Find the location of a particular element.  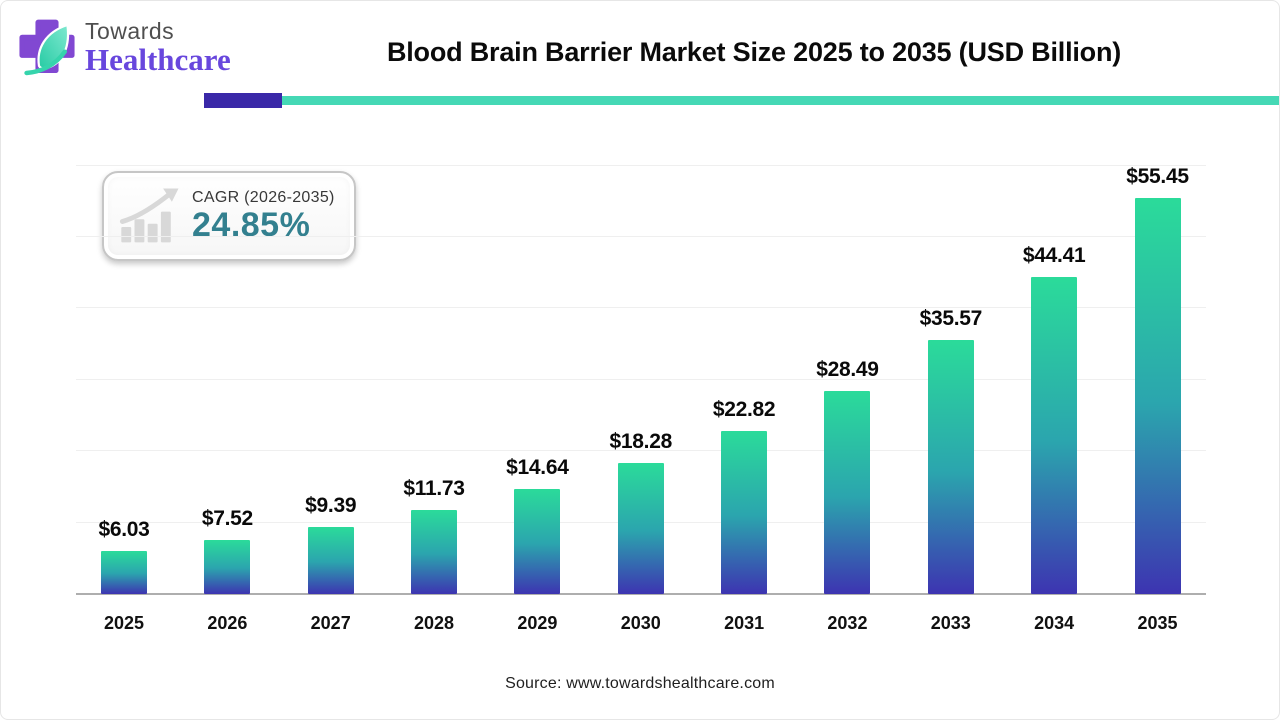

brand-logo: Towards Healthcare is located at coordinates (123, 49).